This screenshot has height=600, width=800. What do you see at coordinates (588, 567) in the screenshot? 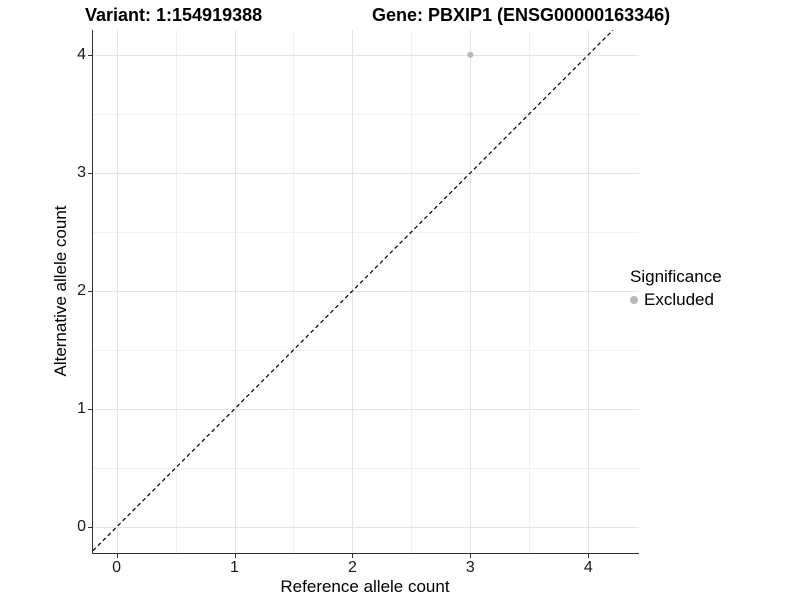
I see `x-tick-label: 4` at bounding box center [588, 567].